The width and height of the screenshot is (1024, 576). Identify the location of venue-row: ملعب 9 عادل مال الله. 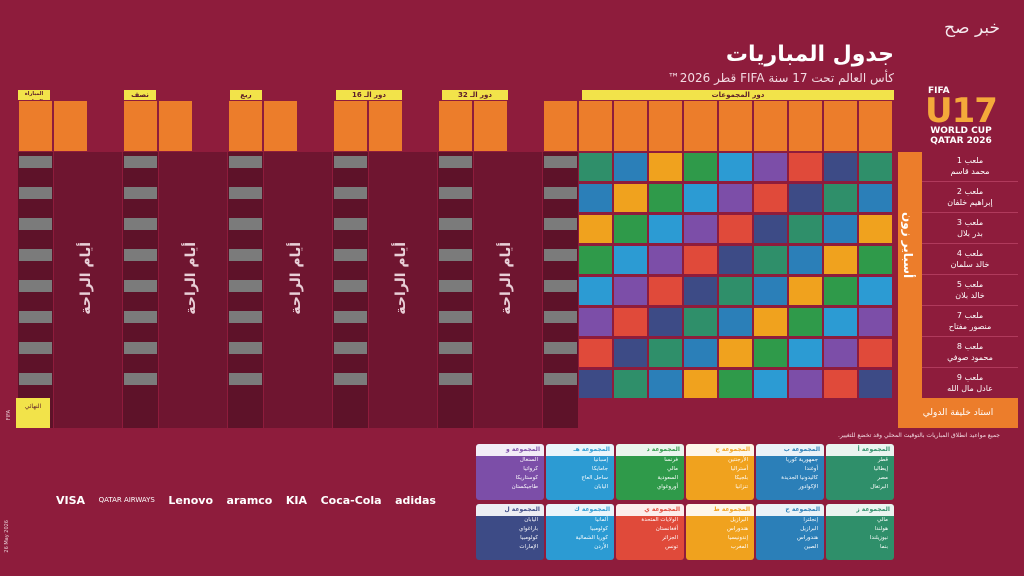
(970, 384).